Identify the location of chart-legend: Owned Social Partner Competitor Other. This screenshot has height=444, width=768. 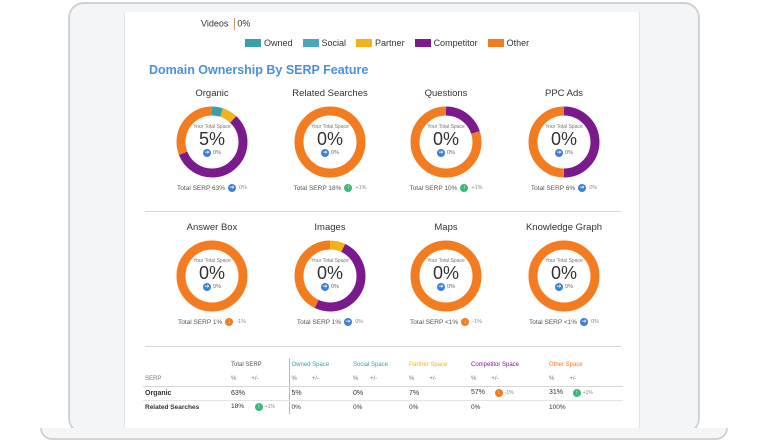
(387, 43).